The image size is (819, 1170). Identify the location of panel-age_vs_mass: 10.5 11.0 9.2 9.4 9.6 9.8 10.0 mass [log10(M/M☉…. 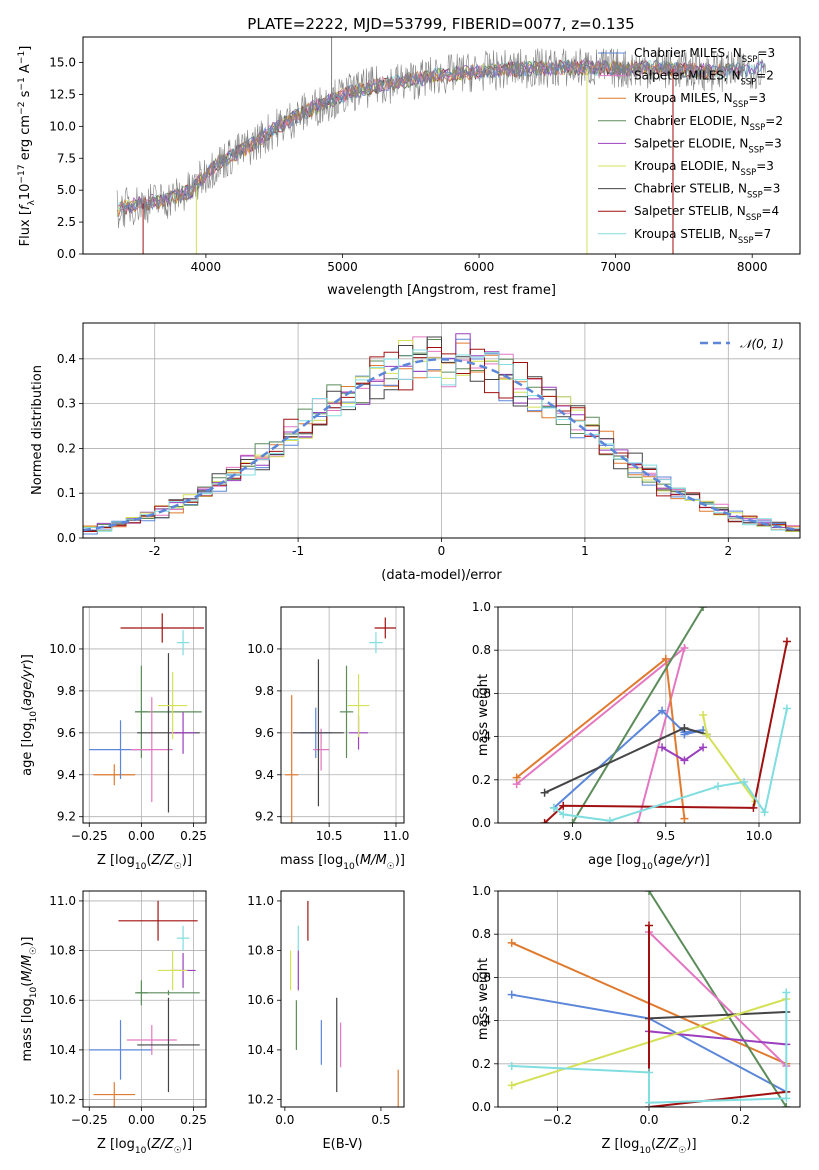
(328, 739).